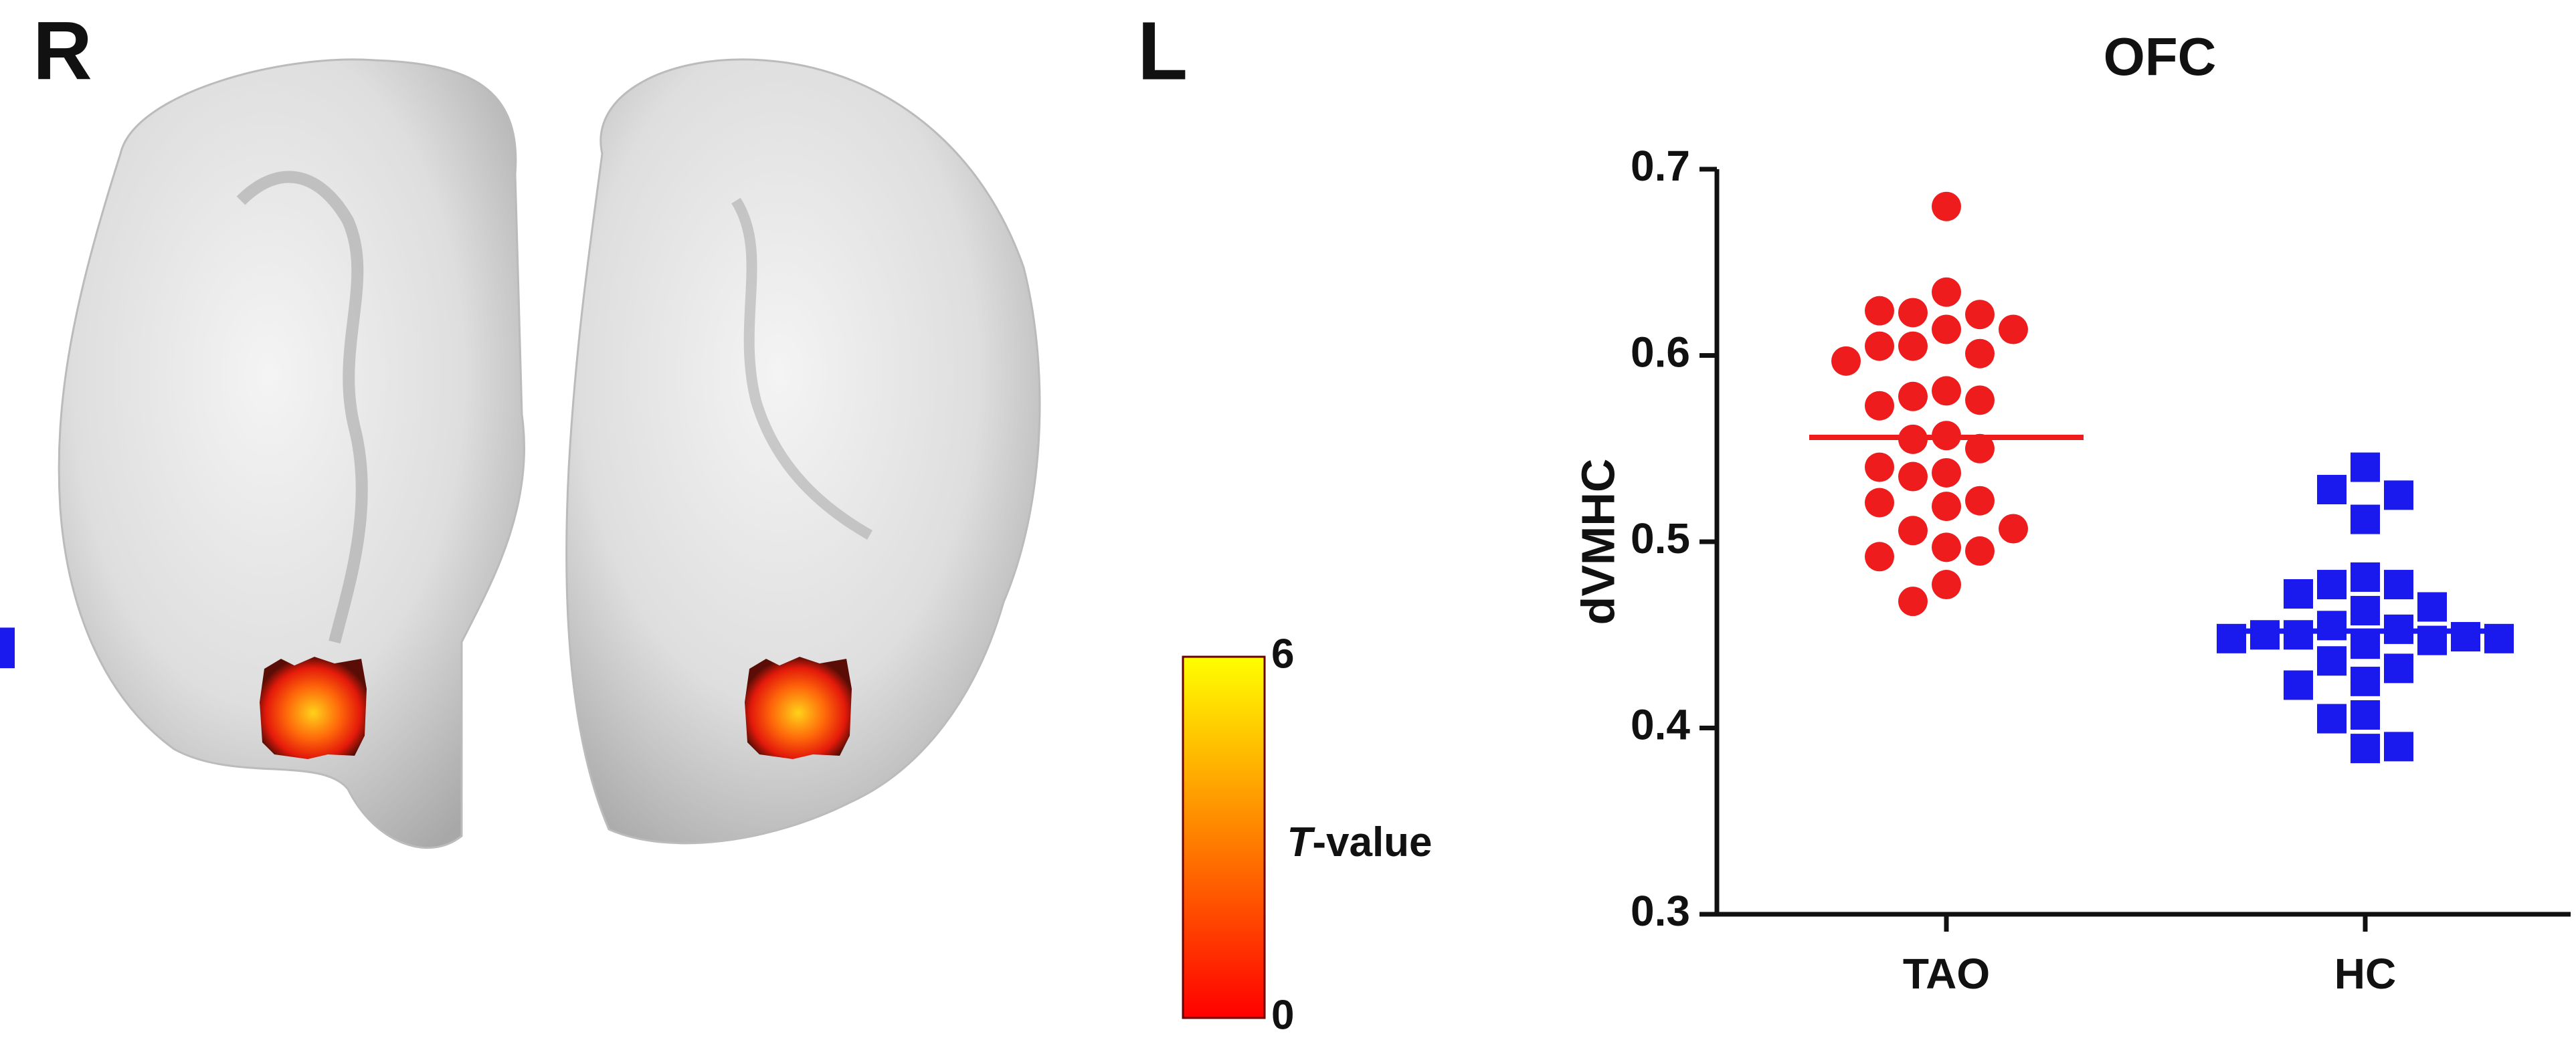  I want to click on y-tick-label: 0.3, so click(1660, 911).